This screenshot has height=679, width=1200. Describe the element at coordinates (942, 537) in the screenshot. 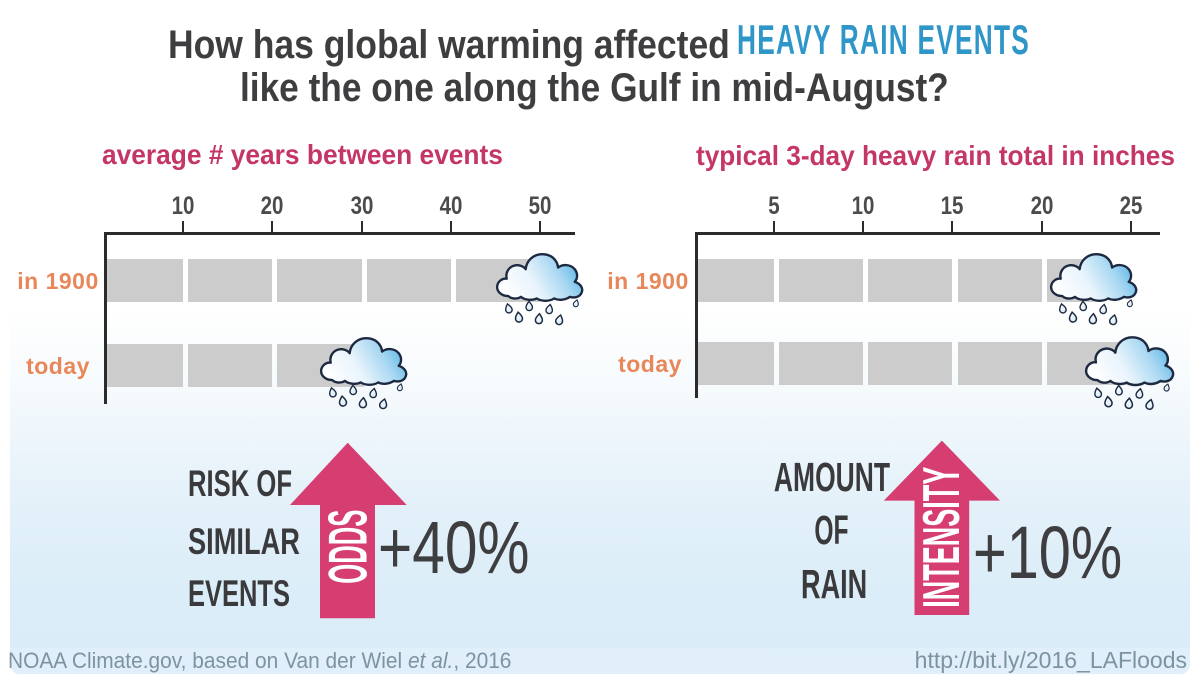

I see `svg-text: INTENSITY` at that location.